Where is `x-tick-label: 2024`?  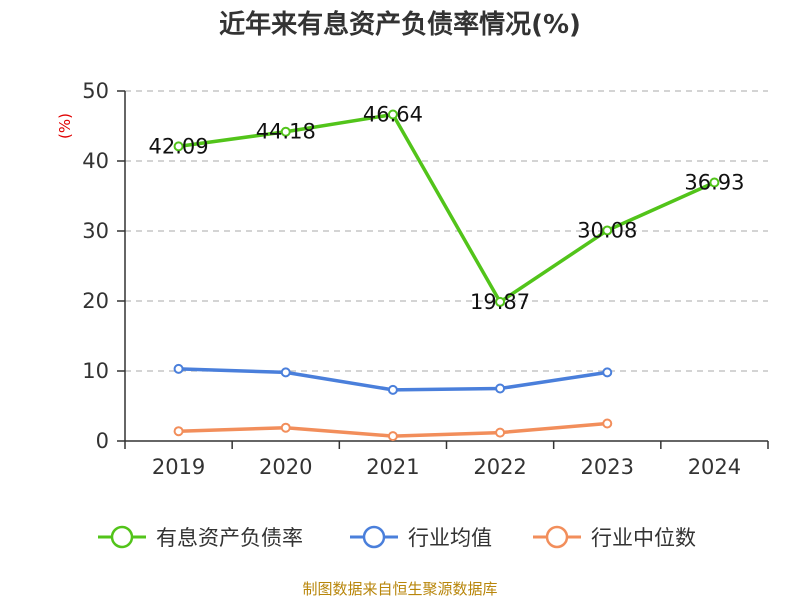 x-tick-label: 2024 is located at coordinates (714, 467).